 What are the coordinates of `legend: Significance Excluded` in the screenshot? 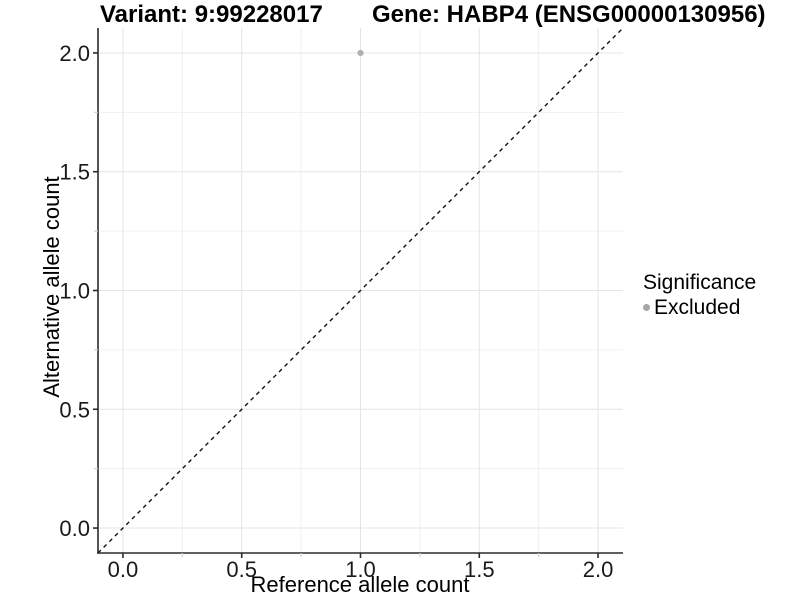 It's located at (699, 295).